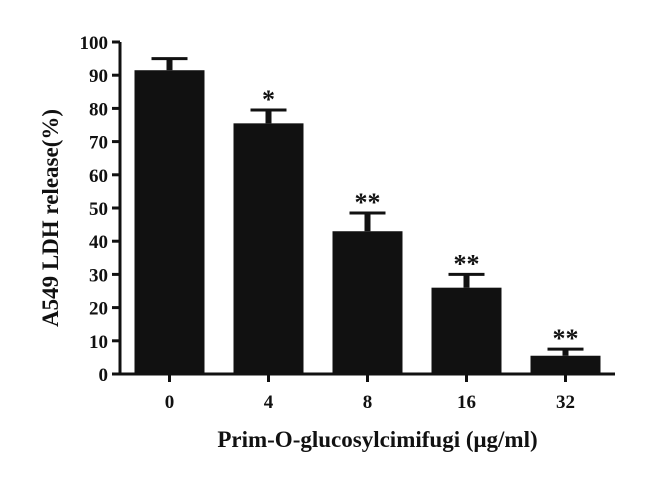  I want to click on y-tick-label: 0, so click(104, 375).